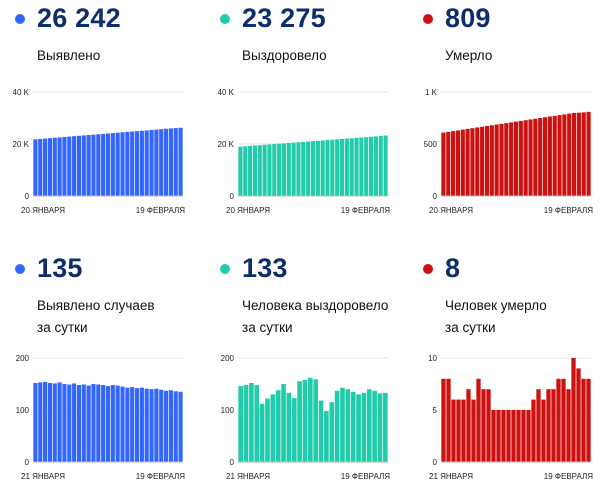 Image resolution: width=605 pixels, height=490 pixels. Describe the element at coordinates (226, 144) in the screenshot. I see `y-tick-label: 20 K` at that location.